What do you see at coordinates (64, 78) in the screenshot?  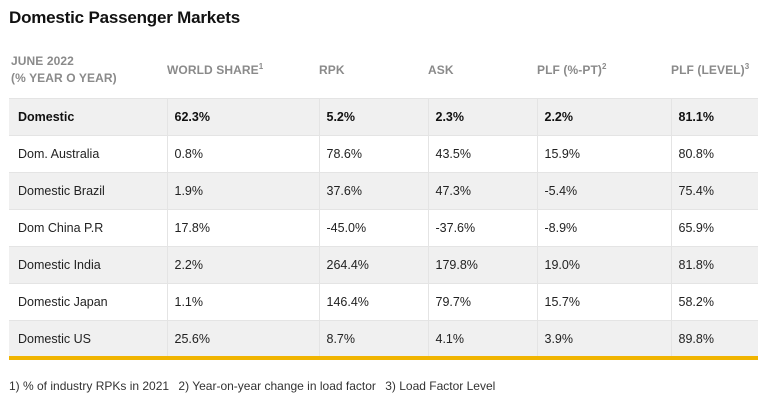 I see `column-header-period-line2: (% YEAR O YEAR)` at bounding box center [64, 78].